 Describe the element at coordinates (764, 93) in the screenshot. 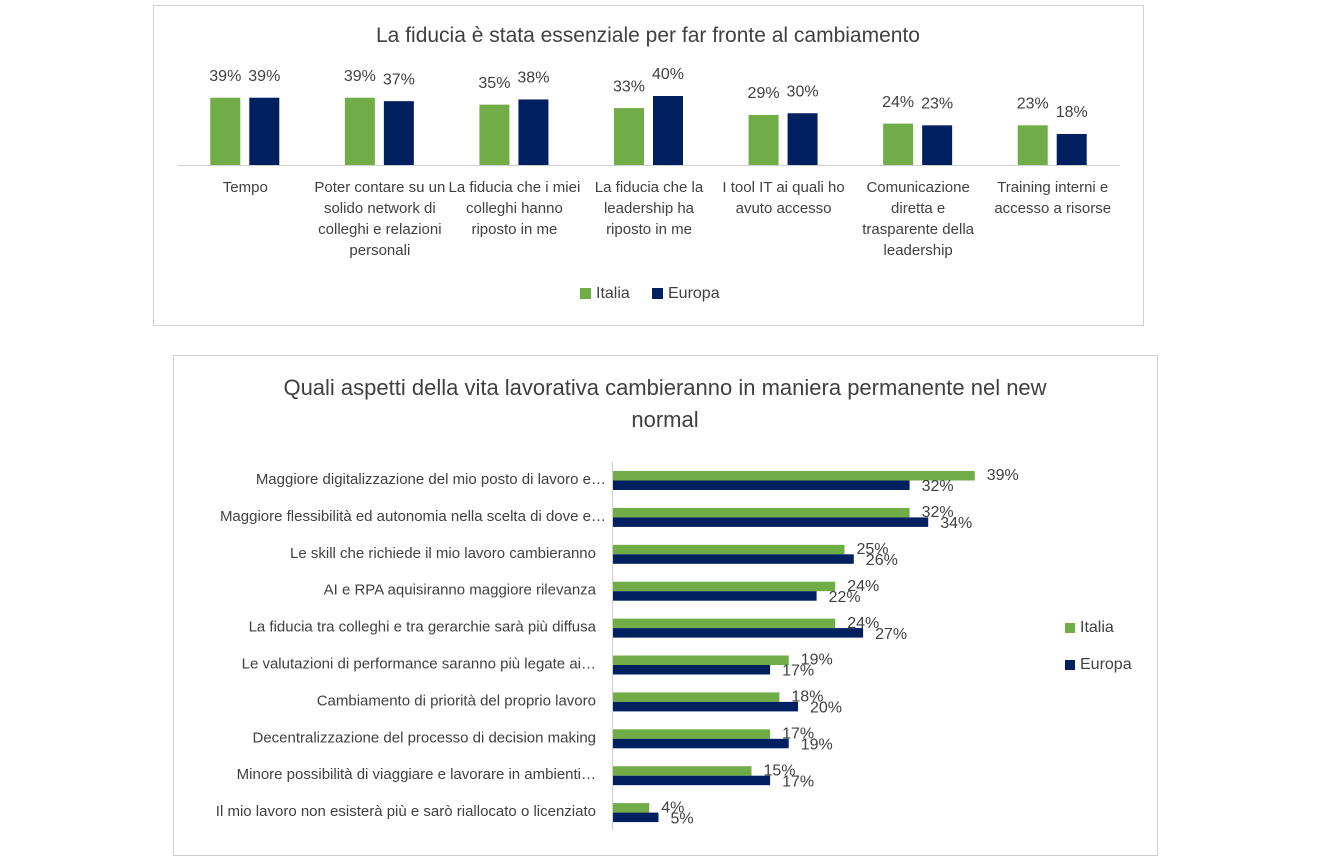

I see `value-label: 29%` at that location.